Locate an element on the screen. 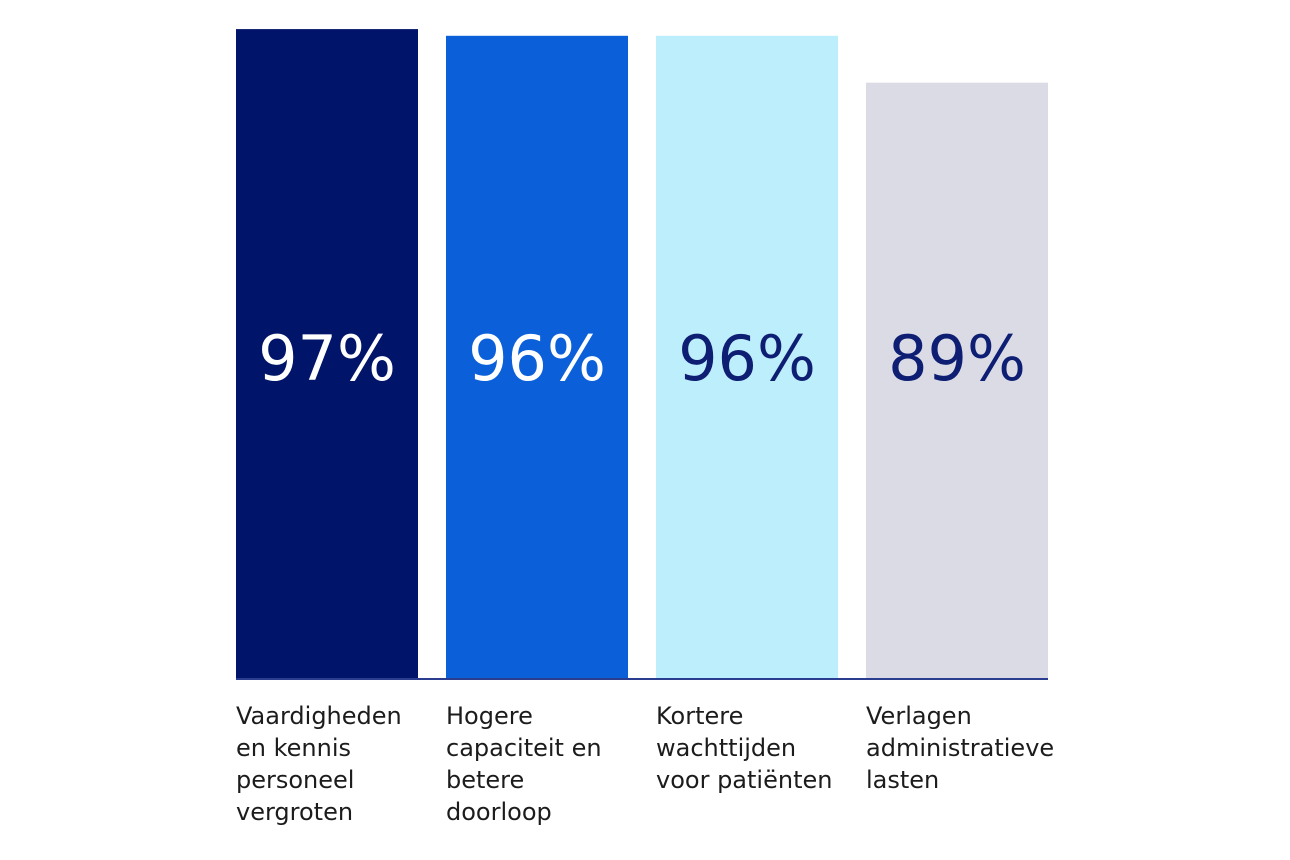 This screenshot has height=860, width=1290. category-label-2: Hogere capaciteit en betere doorloop is located at coordinates (524, 764).